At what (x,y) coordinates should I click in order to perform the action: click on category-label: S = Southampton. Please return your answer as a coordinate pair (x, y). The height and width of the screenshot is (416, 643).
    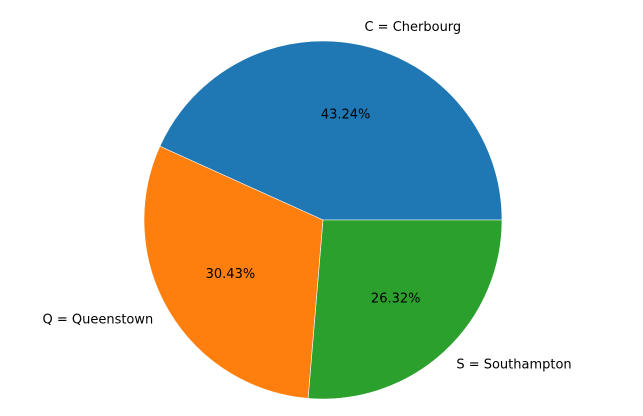
    Looking at the image, I should click on (513, 364).